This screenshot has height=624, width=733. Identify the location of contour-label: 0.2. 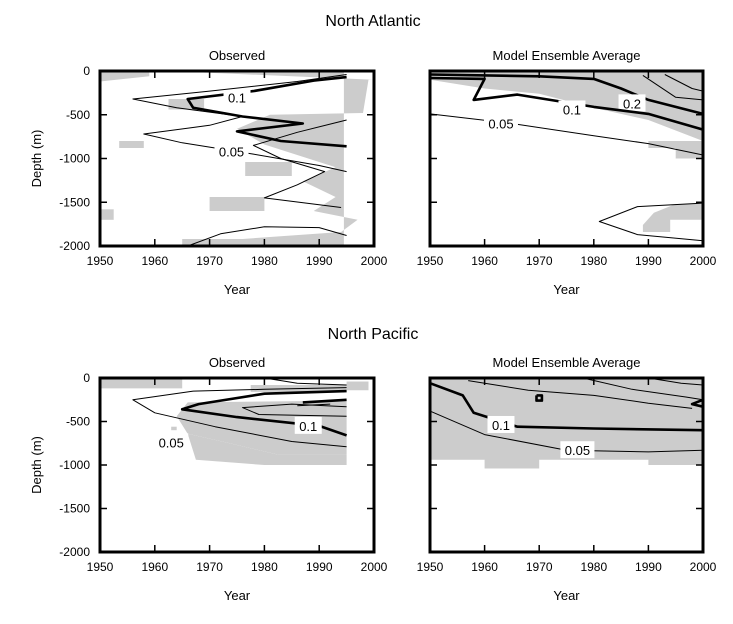
(632, 103).